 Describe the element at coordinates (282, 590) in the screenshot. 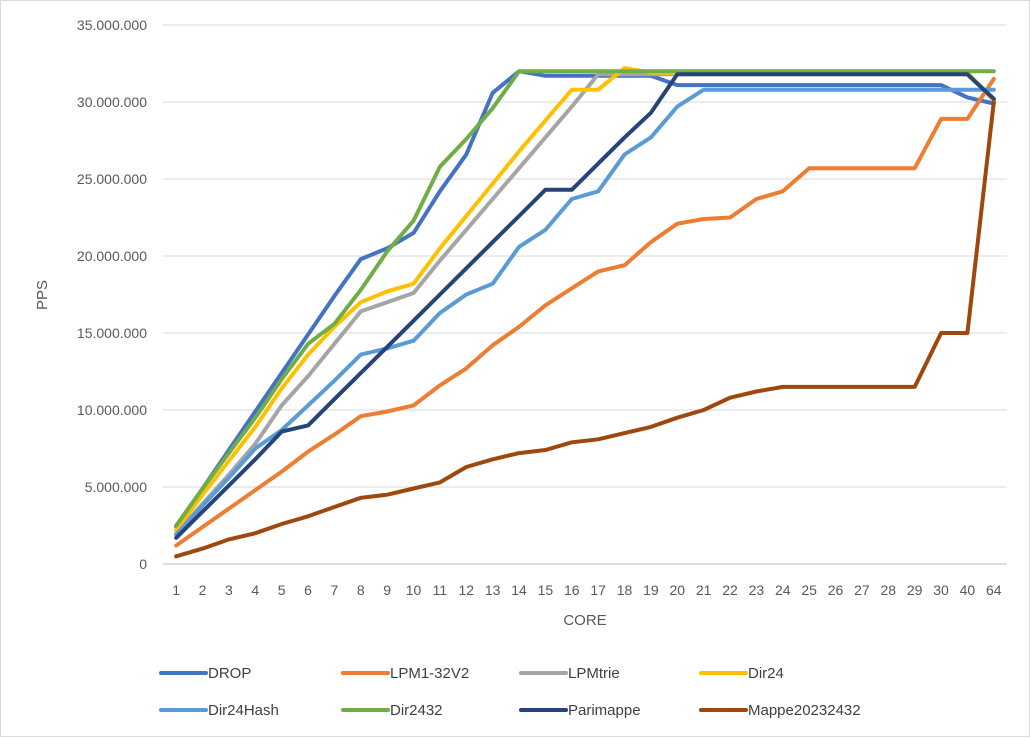

I see `x-tick-label: 5` at that location.